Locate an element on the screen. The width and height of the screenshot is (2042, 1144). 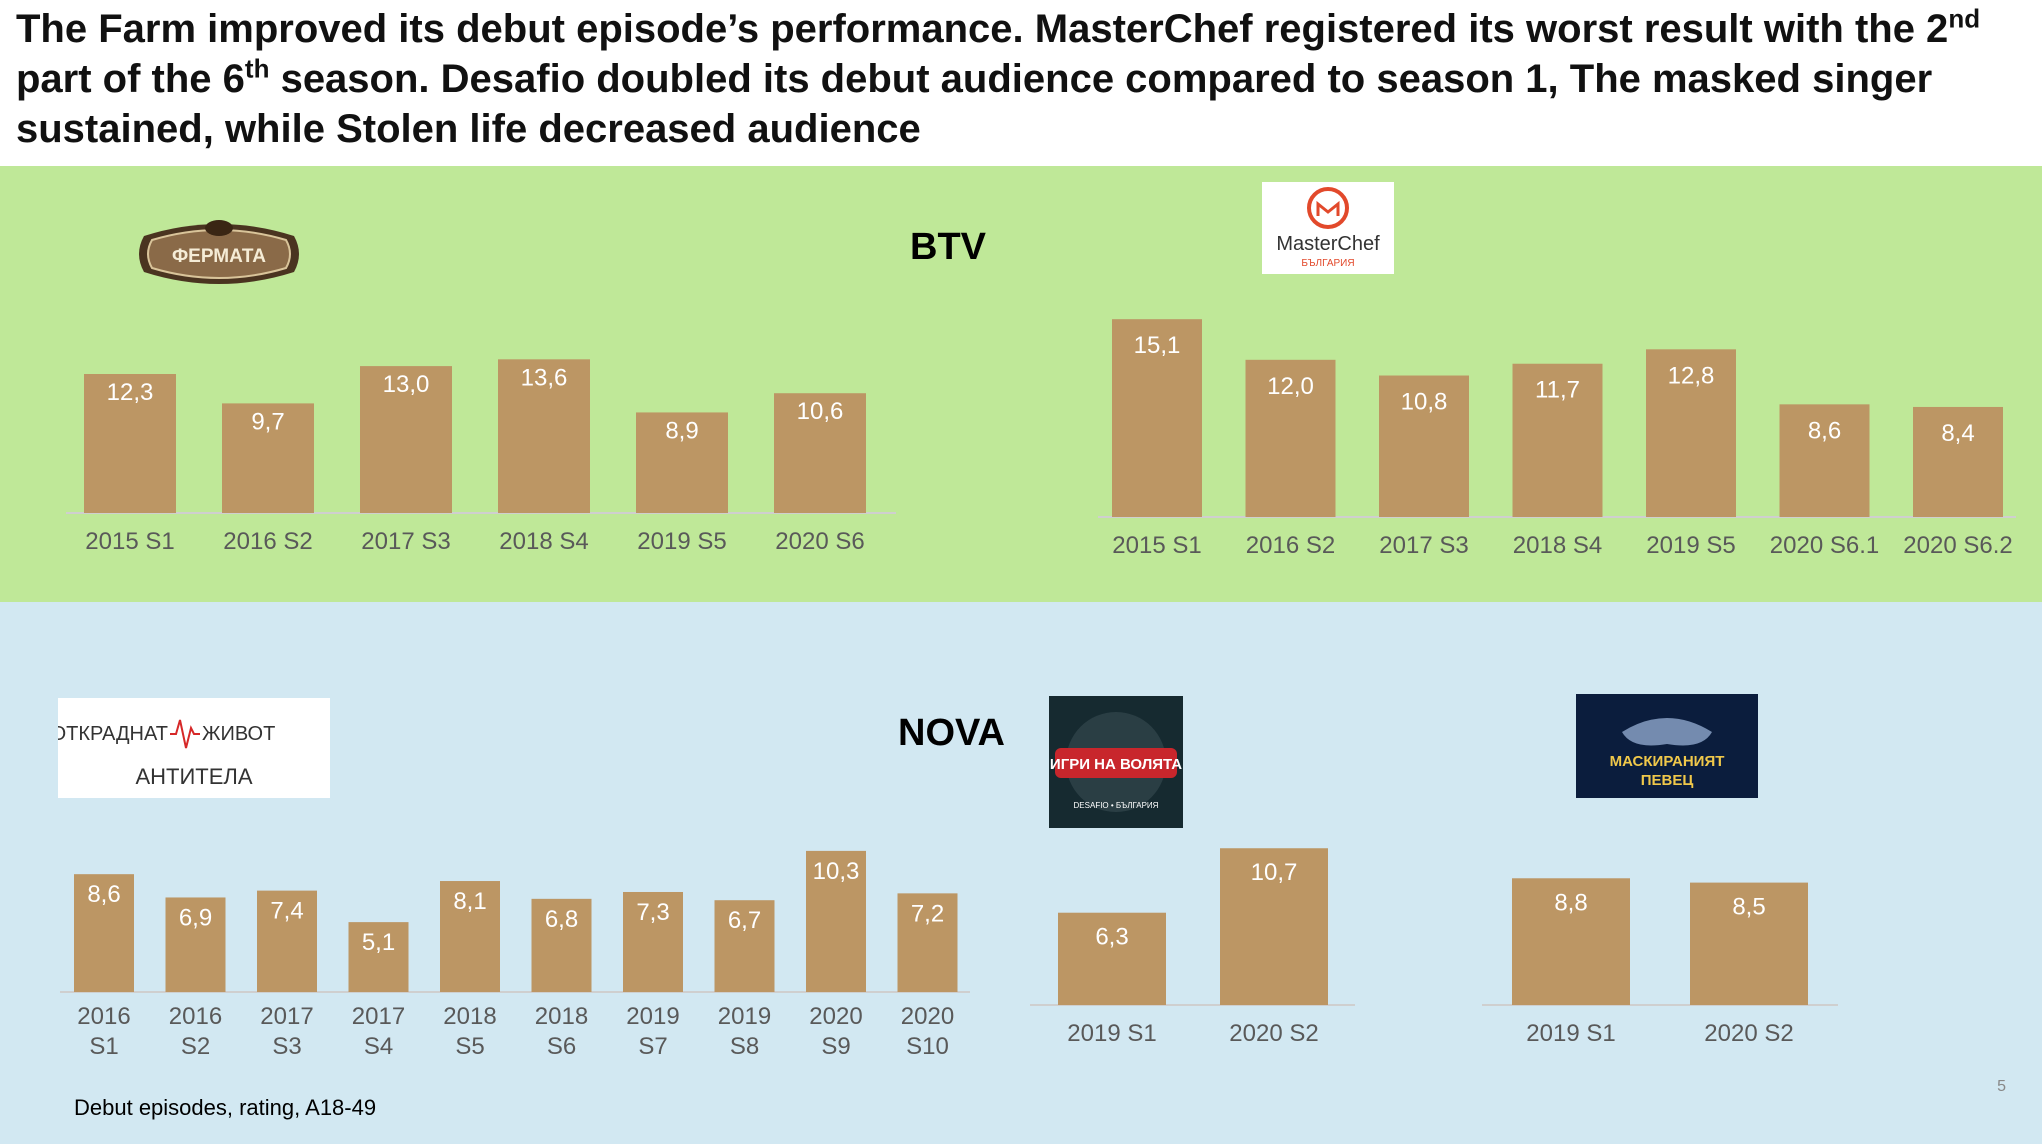
desafio-logo-name: ИГРИ НА ВОЛЯТА is located at coordinates (1116, 764).